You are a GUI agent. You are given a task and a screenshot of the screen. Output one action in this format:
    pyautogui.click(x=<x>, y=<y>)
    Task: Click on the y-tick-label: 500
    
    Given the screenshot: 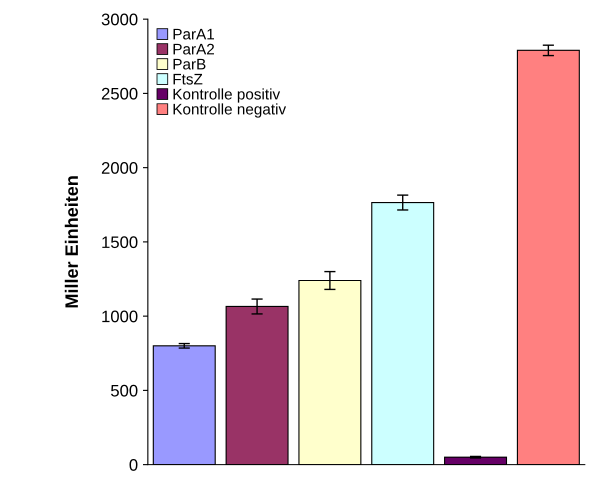 What is the action you would take?
    pyautogui.click(x=124, y=390)
    